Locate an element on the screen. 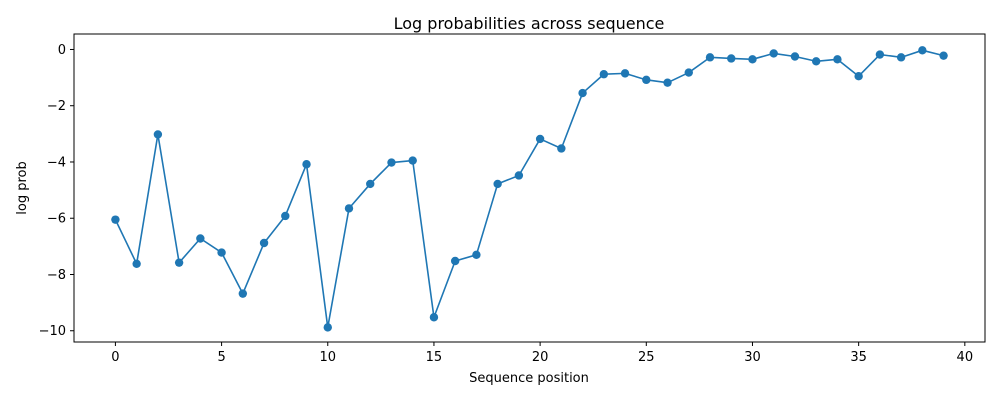 The image size is (1000, 400). y-tick-label: −8 is located at coordinates (56, 275).